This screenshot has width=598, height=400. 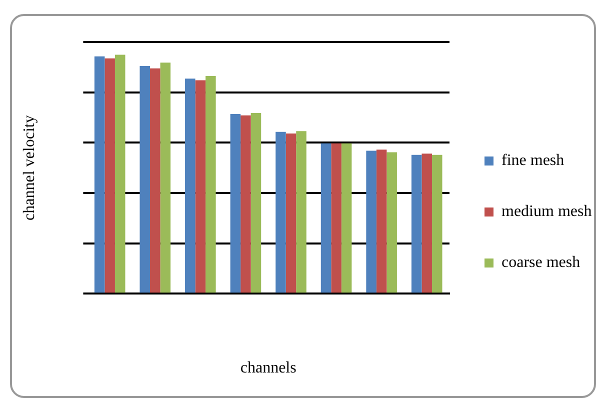 I want to click on y-axis-title: channel velocity, so click(x=29, y=167).